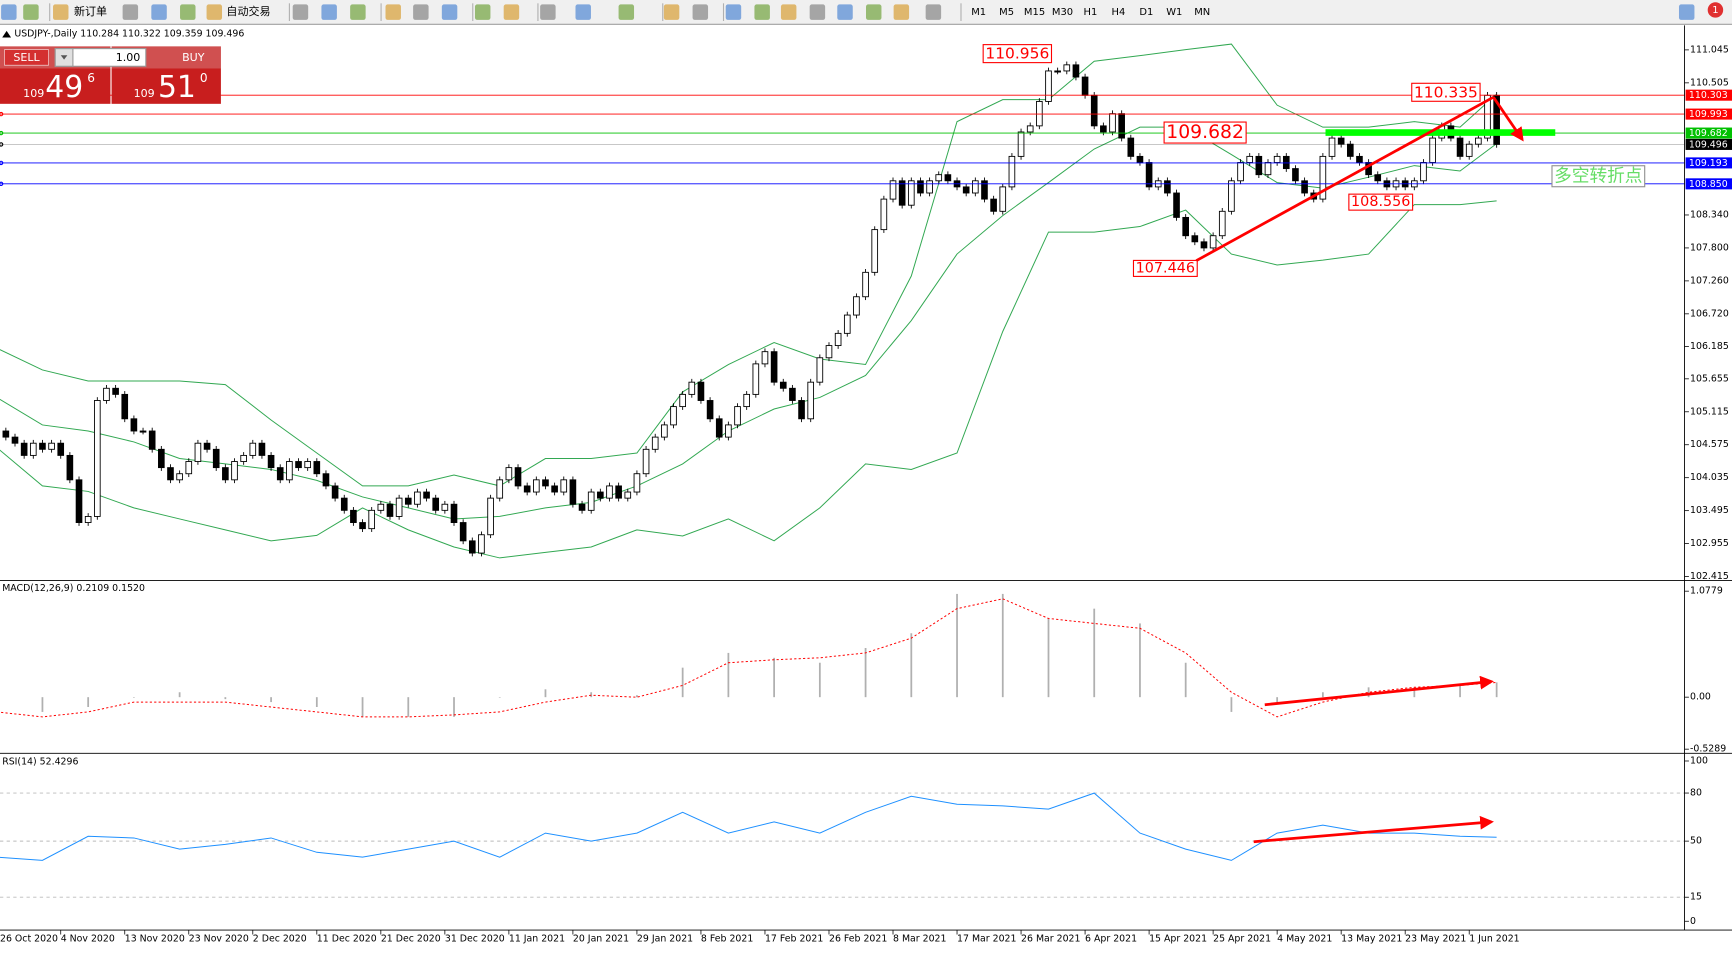 The image size is (1732, 953). What do you see at coordinates (1006, 12) in the screenshot?
I see `timeframe-button: M5` at bounding box center [1006, 12].